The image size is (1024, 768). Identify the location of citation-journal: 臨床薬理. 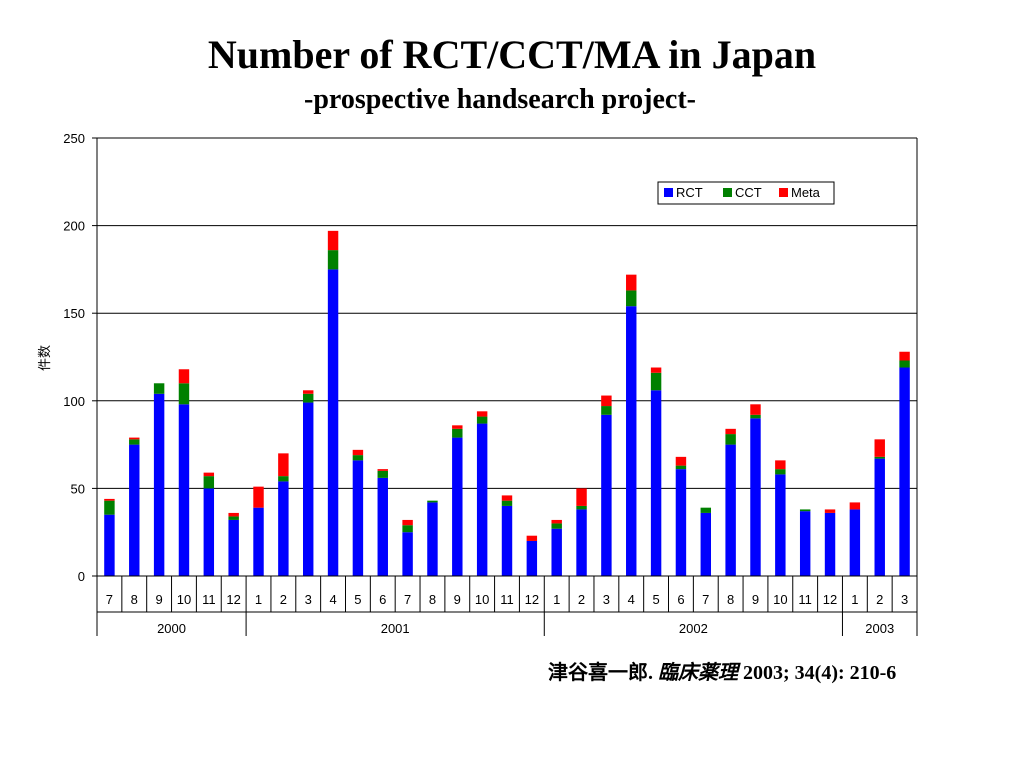
(698, 673).